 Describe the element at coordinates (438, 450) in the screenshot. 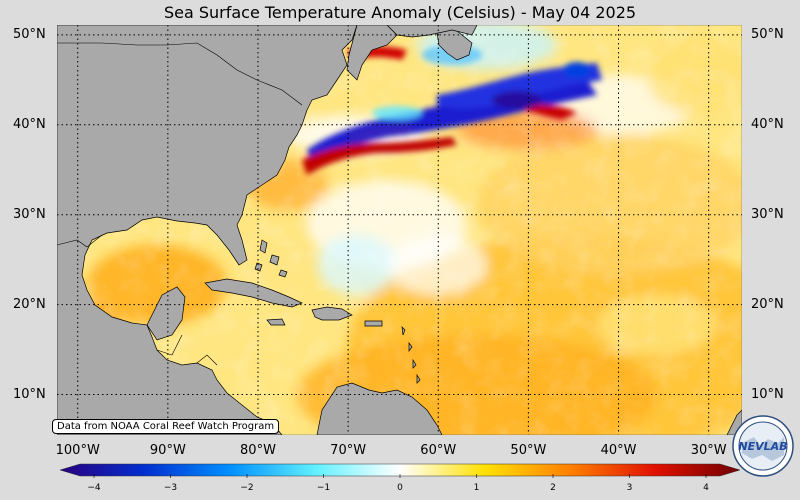

I see `lon-label: 60°W` at that location.